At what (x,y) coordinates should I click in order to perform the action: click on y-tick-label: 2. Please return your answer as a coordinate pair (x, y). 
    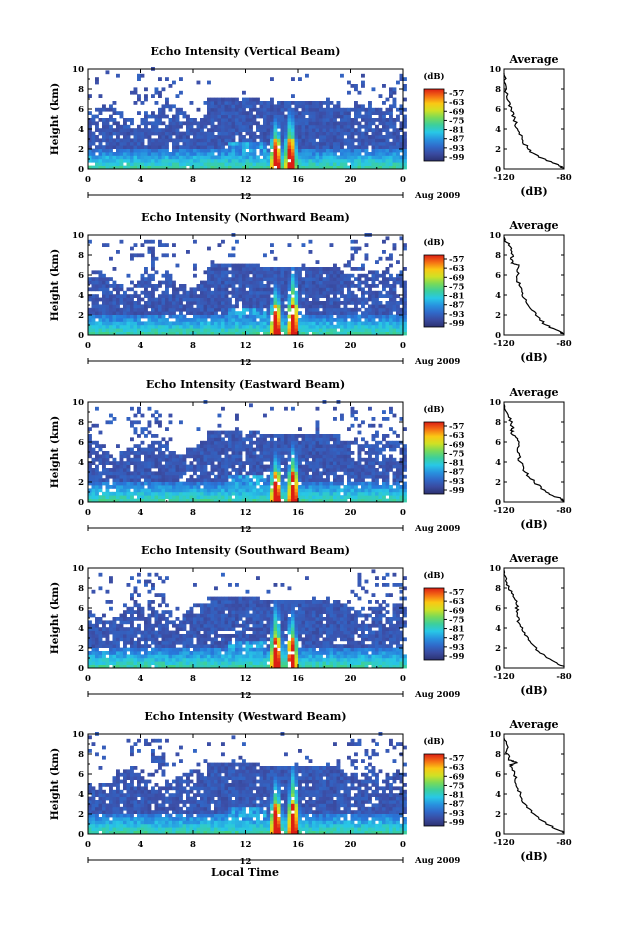
    Looking at the image, I should click on (81, 150).